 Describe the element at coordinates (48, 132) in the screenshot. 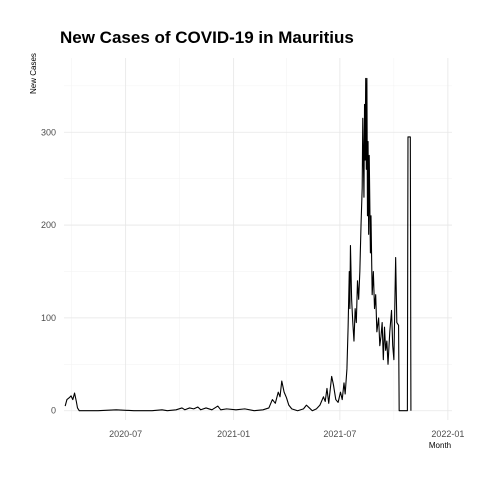

I see `y-tick-label: 300` at that location.